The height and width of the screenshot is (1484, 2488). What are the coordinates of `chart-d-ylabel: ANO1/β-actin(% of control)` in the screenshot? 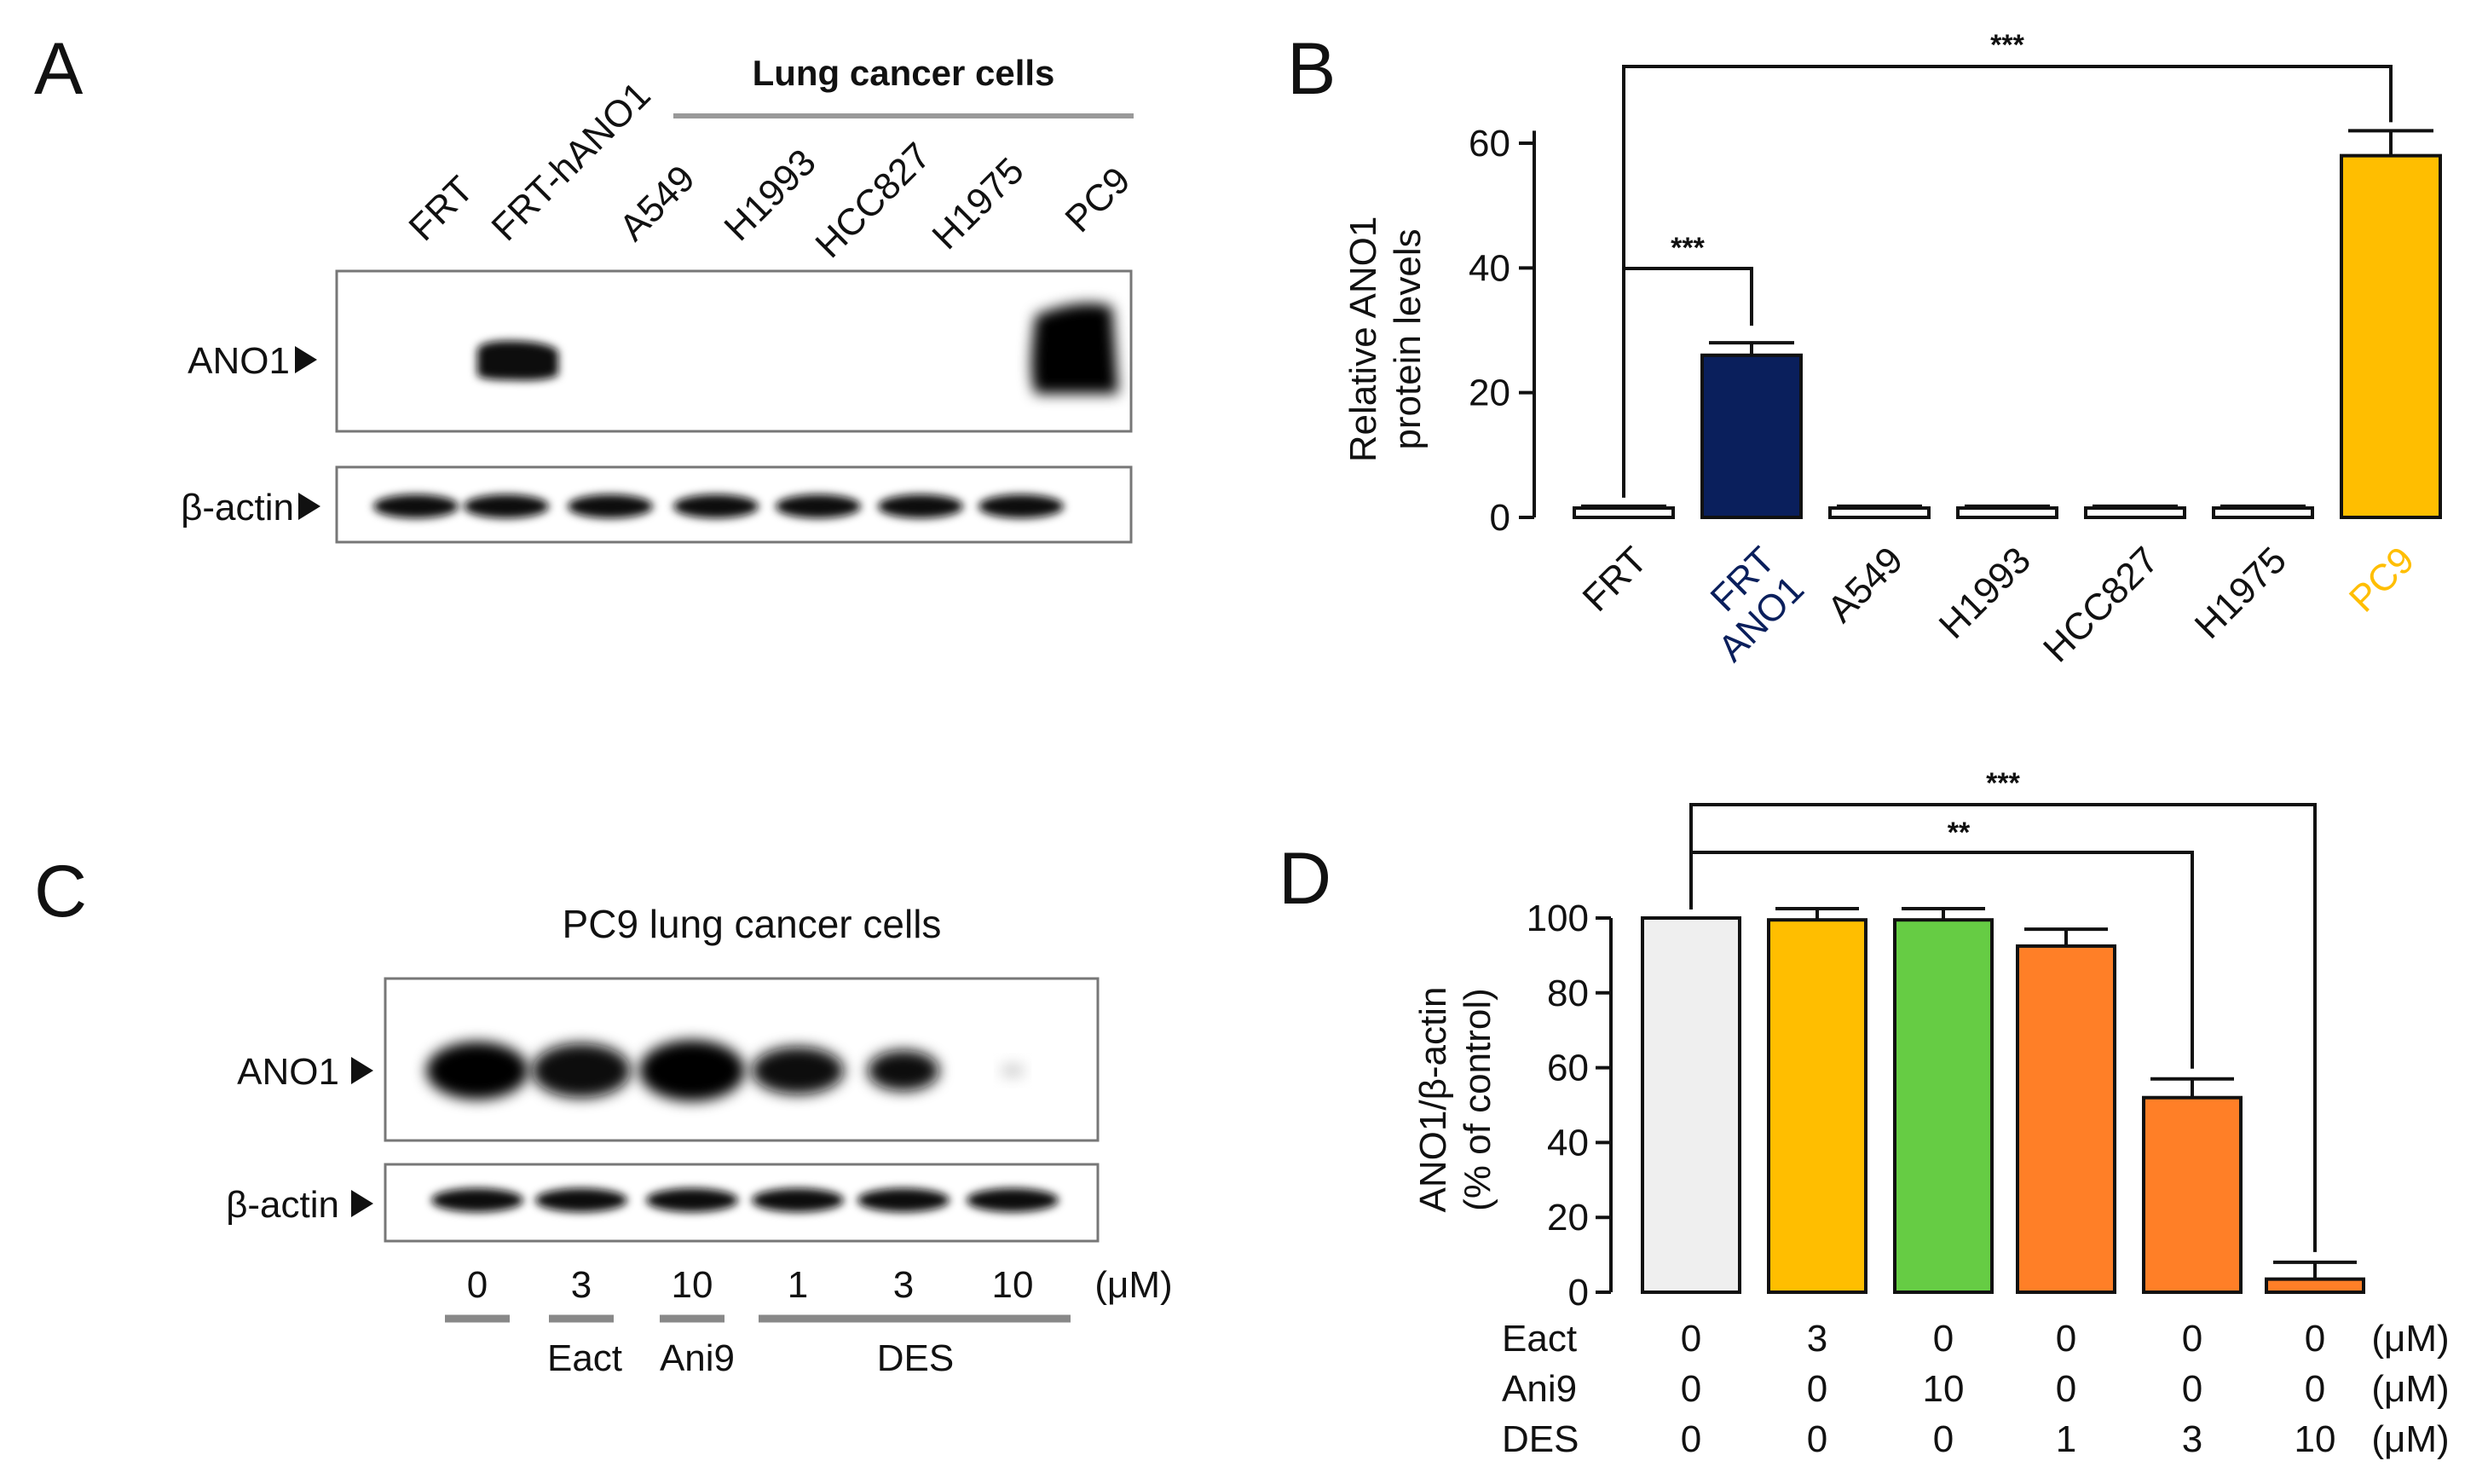 It's located at (1455, 1100).